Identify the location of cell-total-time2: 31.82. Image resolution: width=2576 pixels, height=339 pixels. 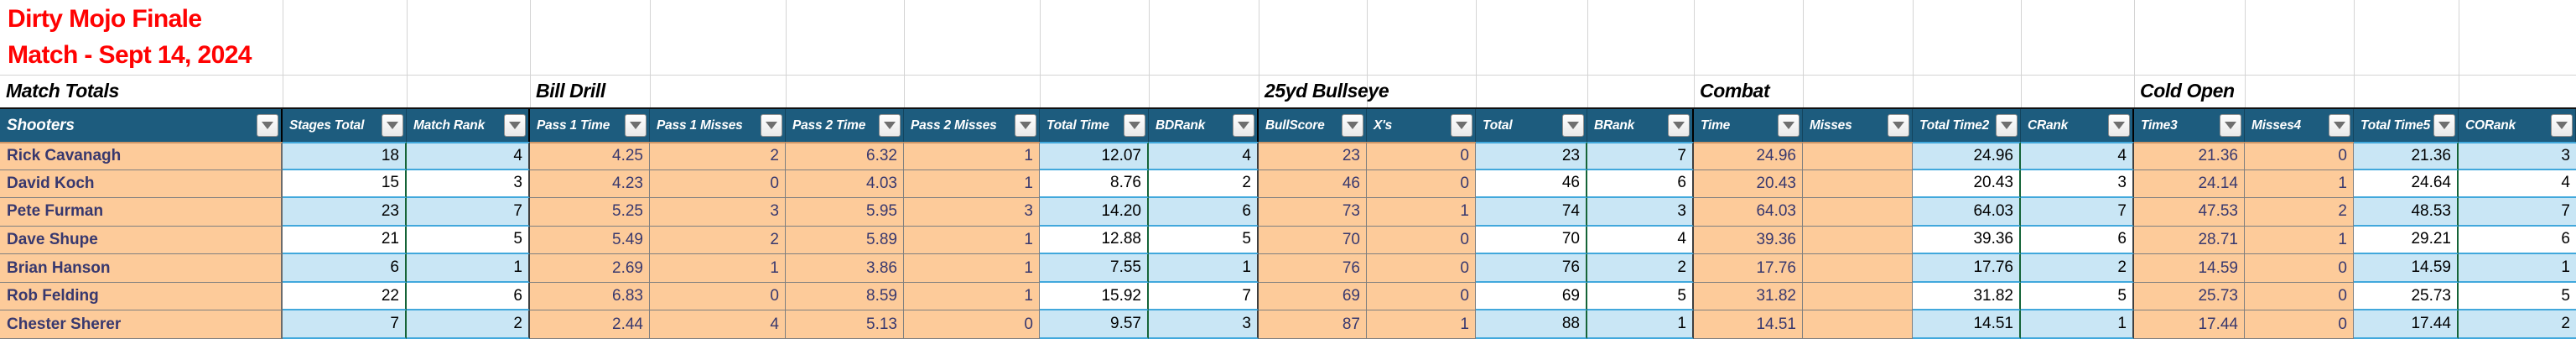
(1967, 296).